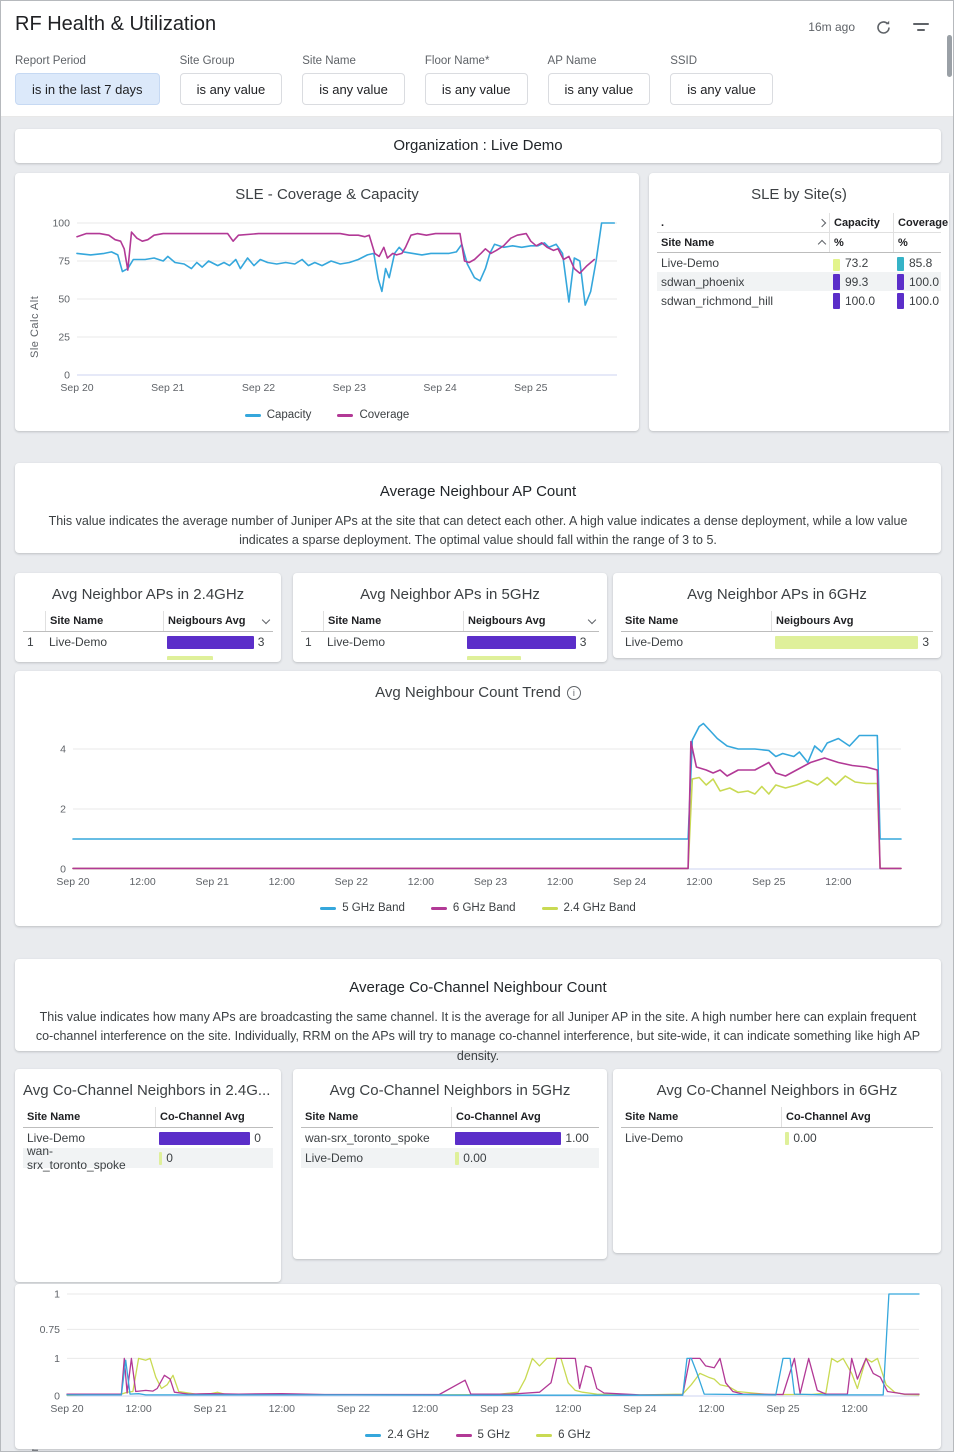 The width and height of the screenshot is (954, 1452). I want to click on legend-label: Capacity, so click(289, 415).